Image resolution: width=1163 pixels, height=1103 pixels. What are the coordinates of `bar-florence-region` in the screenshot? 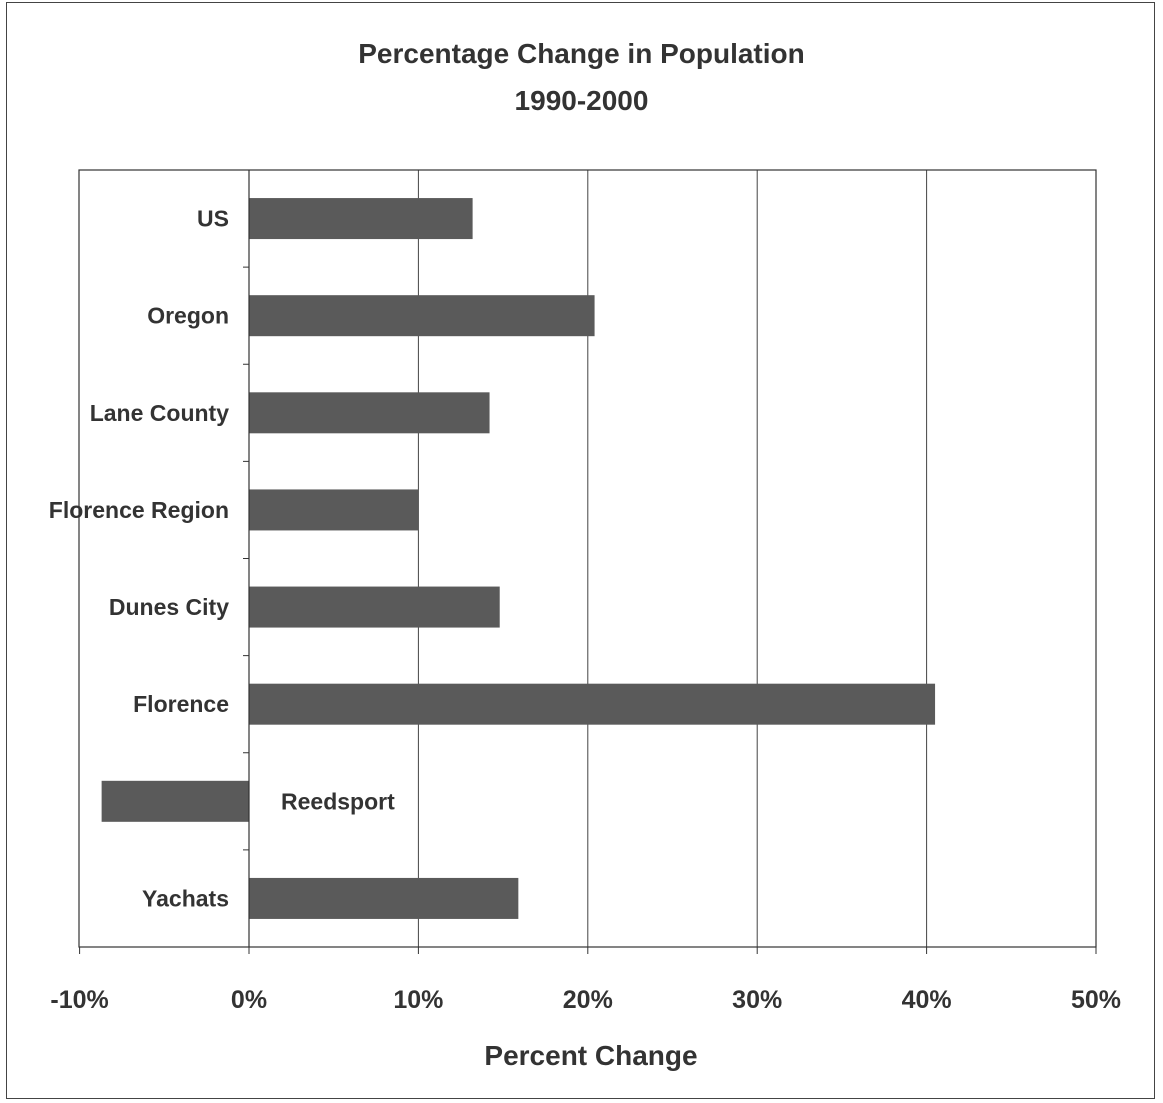 It's located at (334, 510).